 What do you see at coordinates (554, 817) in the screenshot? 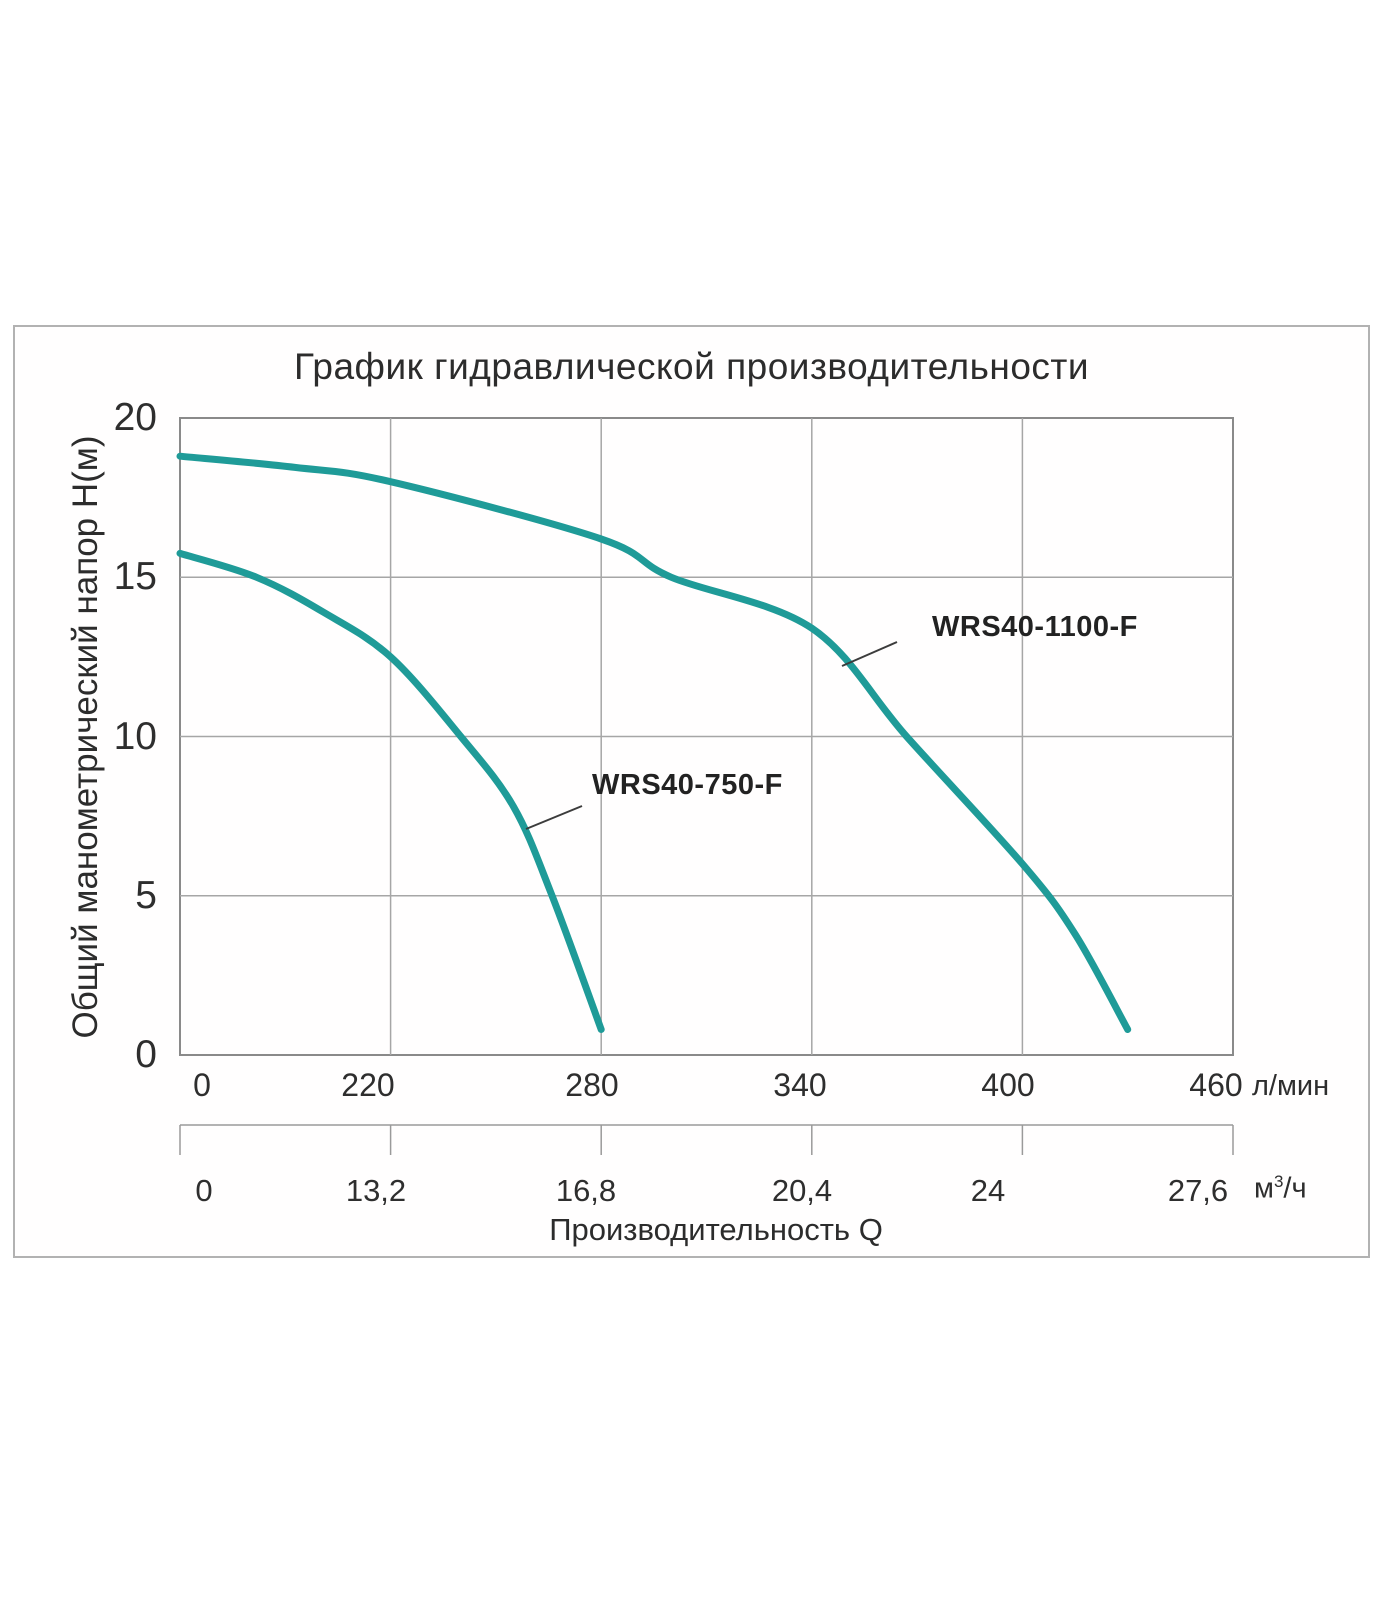
I see `leader-line-wrs40-750-f` at bounding box center [554, 817].